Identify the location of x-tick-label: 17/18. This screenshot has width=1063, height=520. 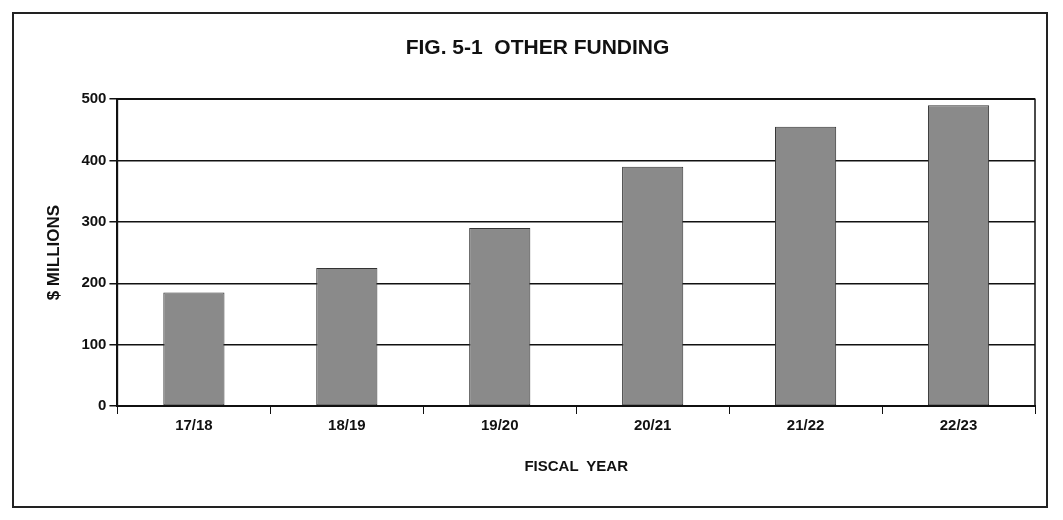
(194, 425).